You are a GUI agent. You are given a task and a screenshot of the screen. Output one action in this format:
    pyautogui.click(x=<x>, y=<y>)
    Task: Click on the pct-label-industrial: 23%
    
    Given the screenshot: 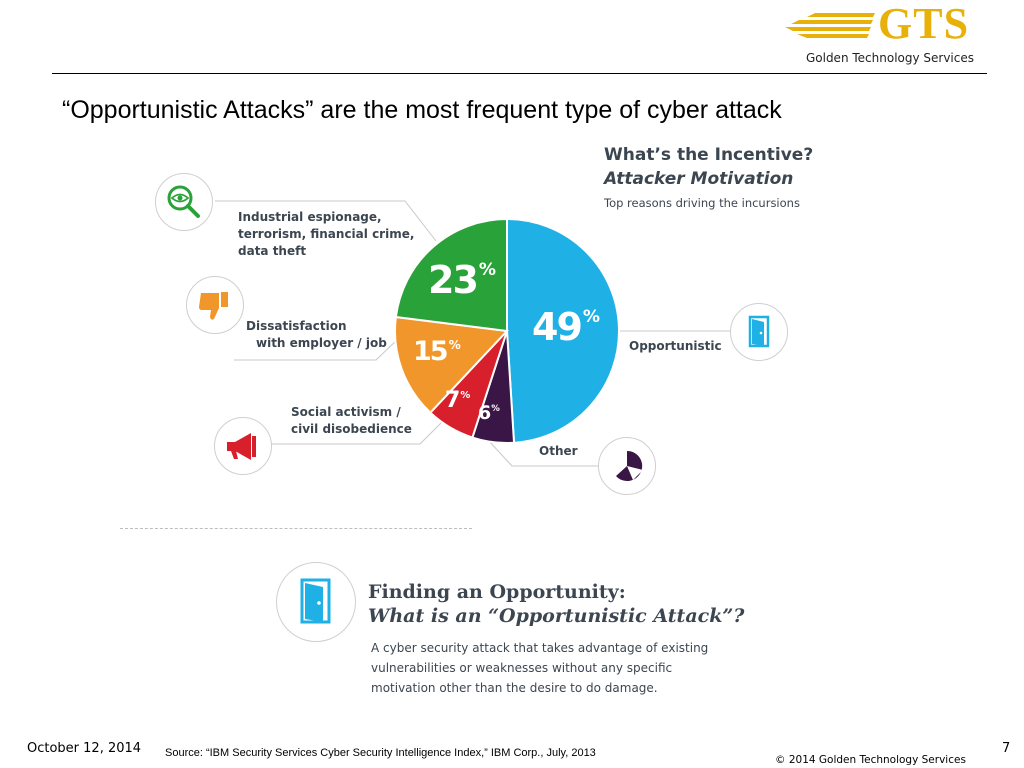 What is the action you would take?
    pyautogui.click(x=462, y=280)
    